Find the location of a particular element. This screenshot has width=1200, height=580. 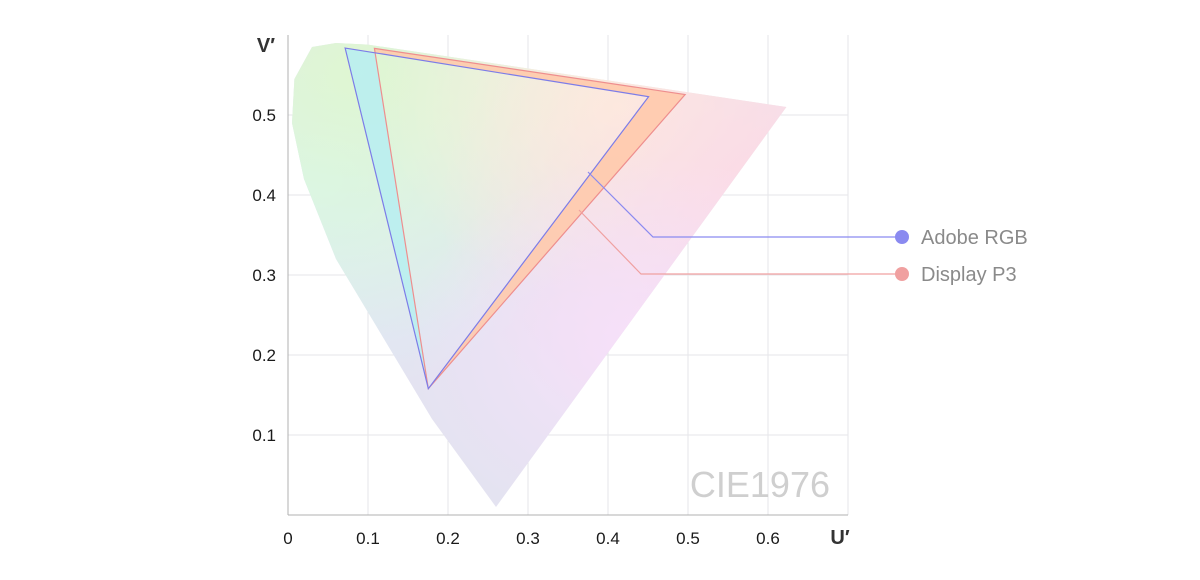

legend-label: Display P3 is located at coordinates (969, 275).